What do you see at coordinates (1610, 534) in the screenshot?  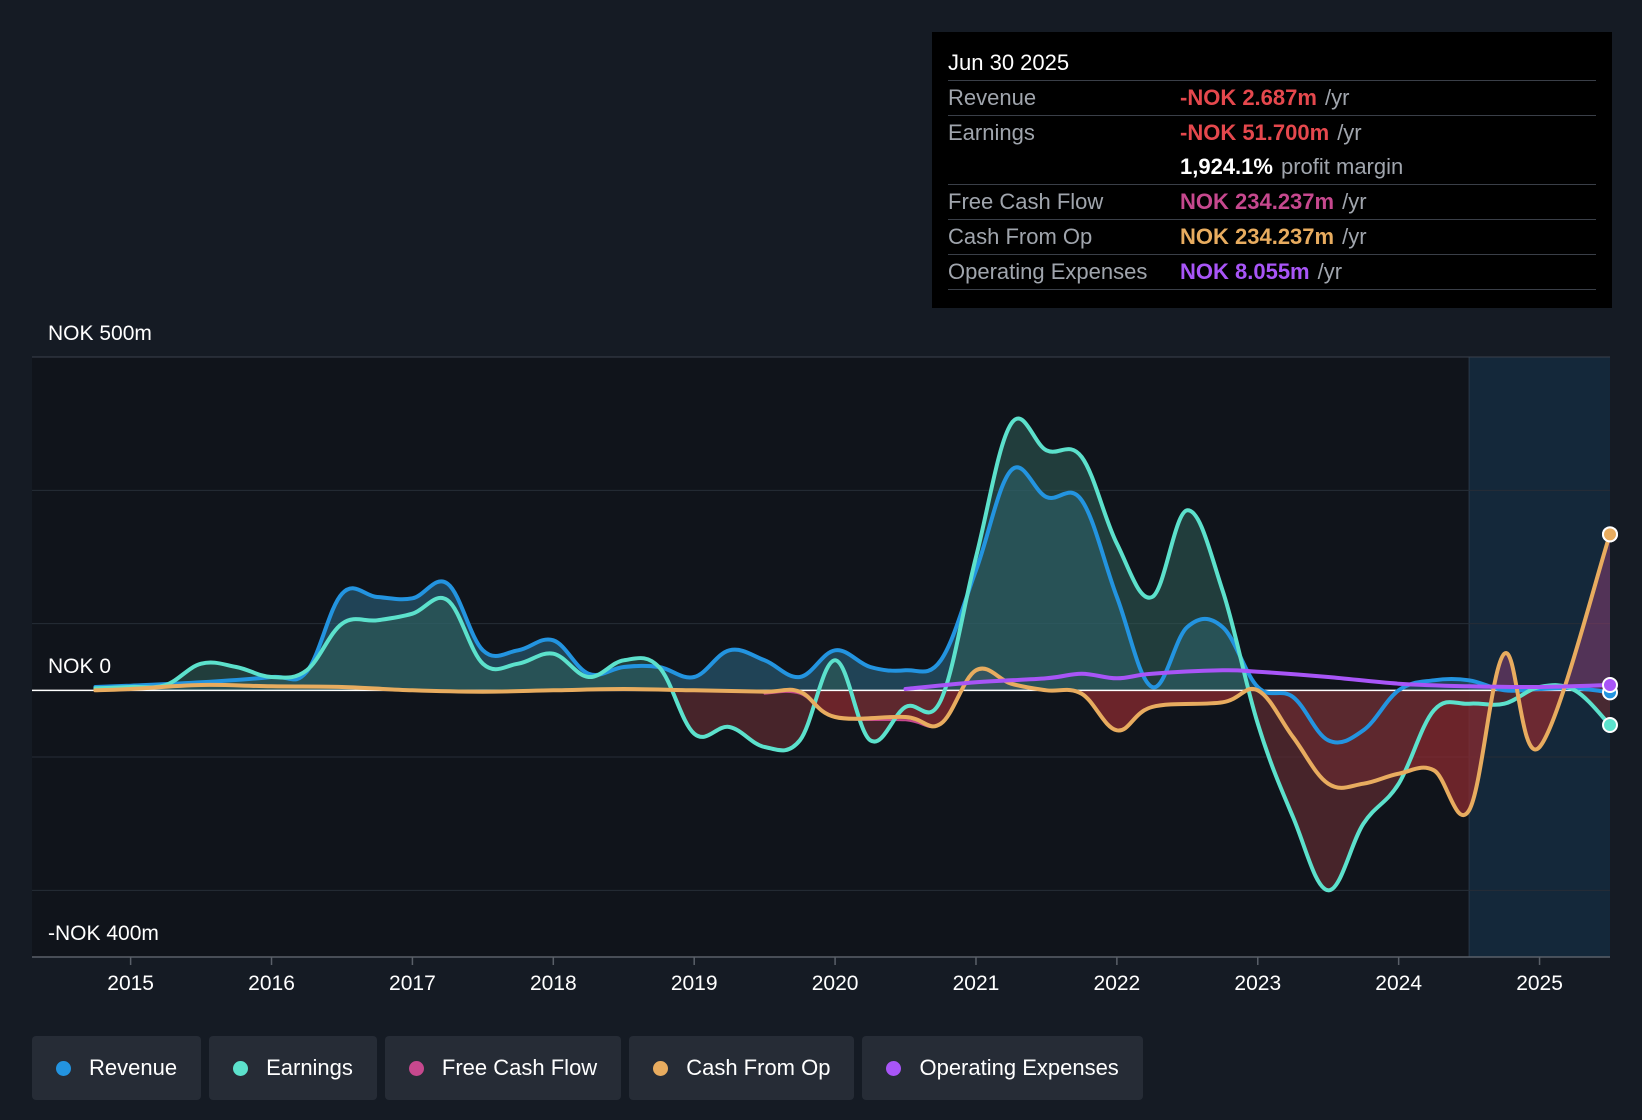 I see `end-marker-cash-from-op` at bounding box center [1610, 534].